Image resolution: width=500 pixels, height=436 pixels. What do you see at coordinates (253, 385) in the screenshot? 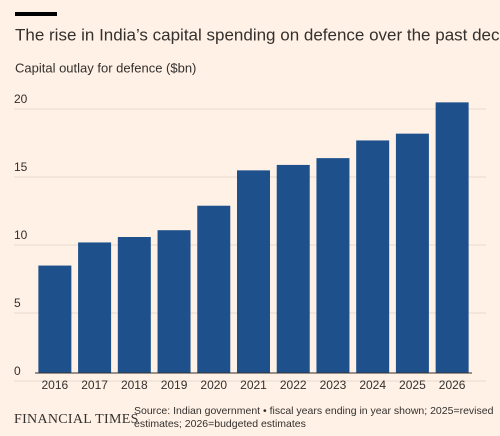
I see `x-tick-label: 2021` at bounding box center [253, 385].